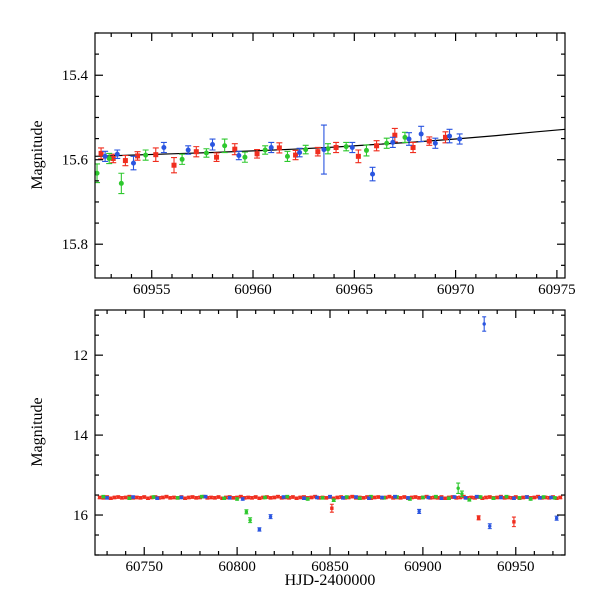  What do you see at coordinates (253, 290) in the screenshot?
I see `x-tick-label: 60960` at bounding box center [253, 290].